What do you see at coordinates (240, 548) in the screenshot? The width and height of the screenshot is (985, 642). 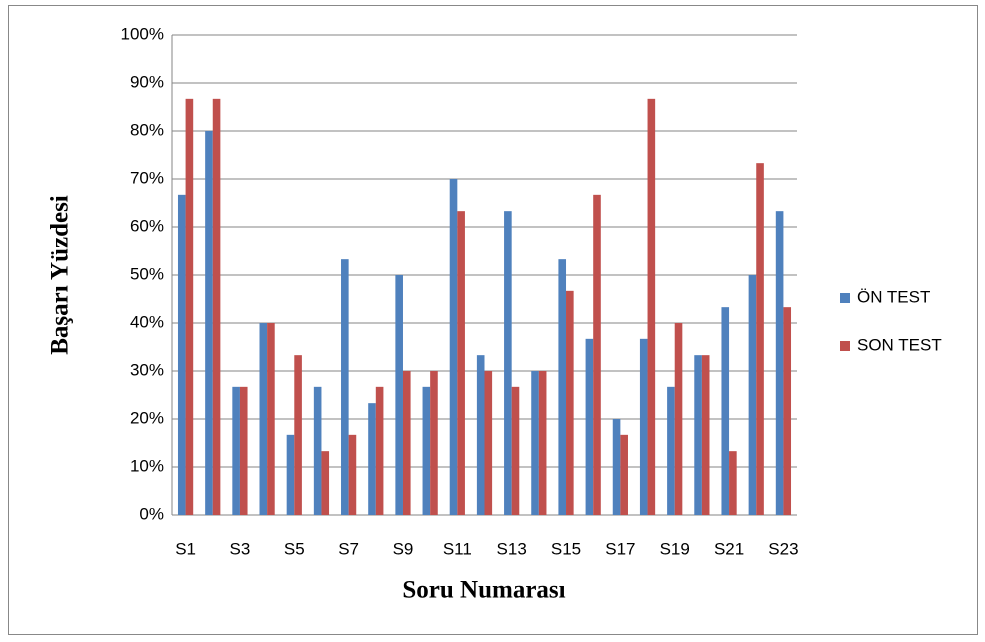 I see `x-tick-label: S3` at bounding box center [240, 548].